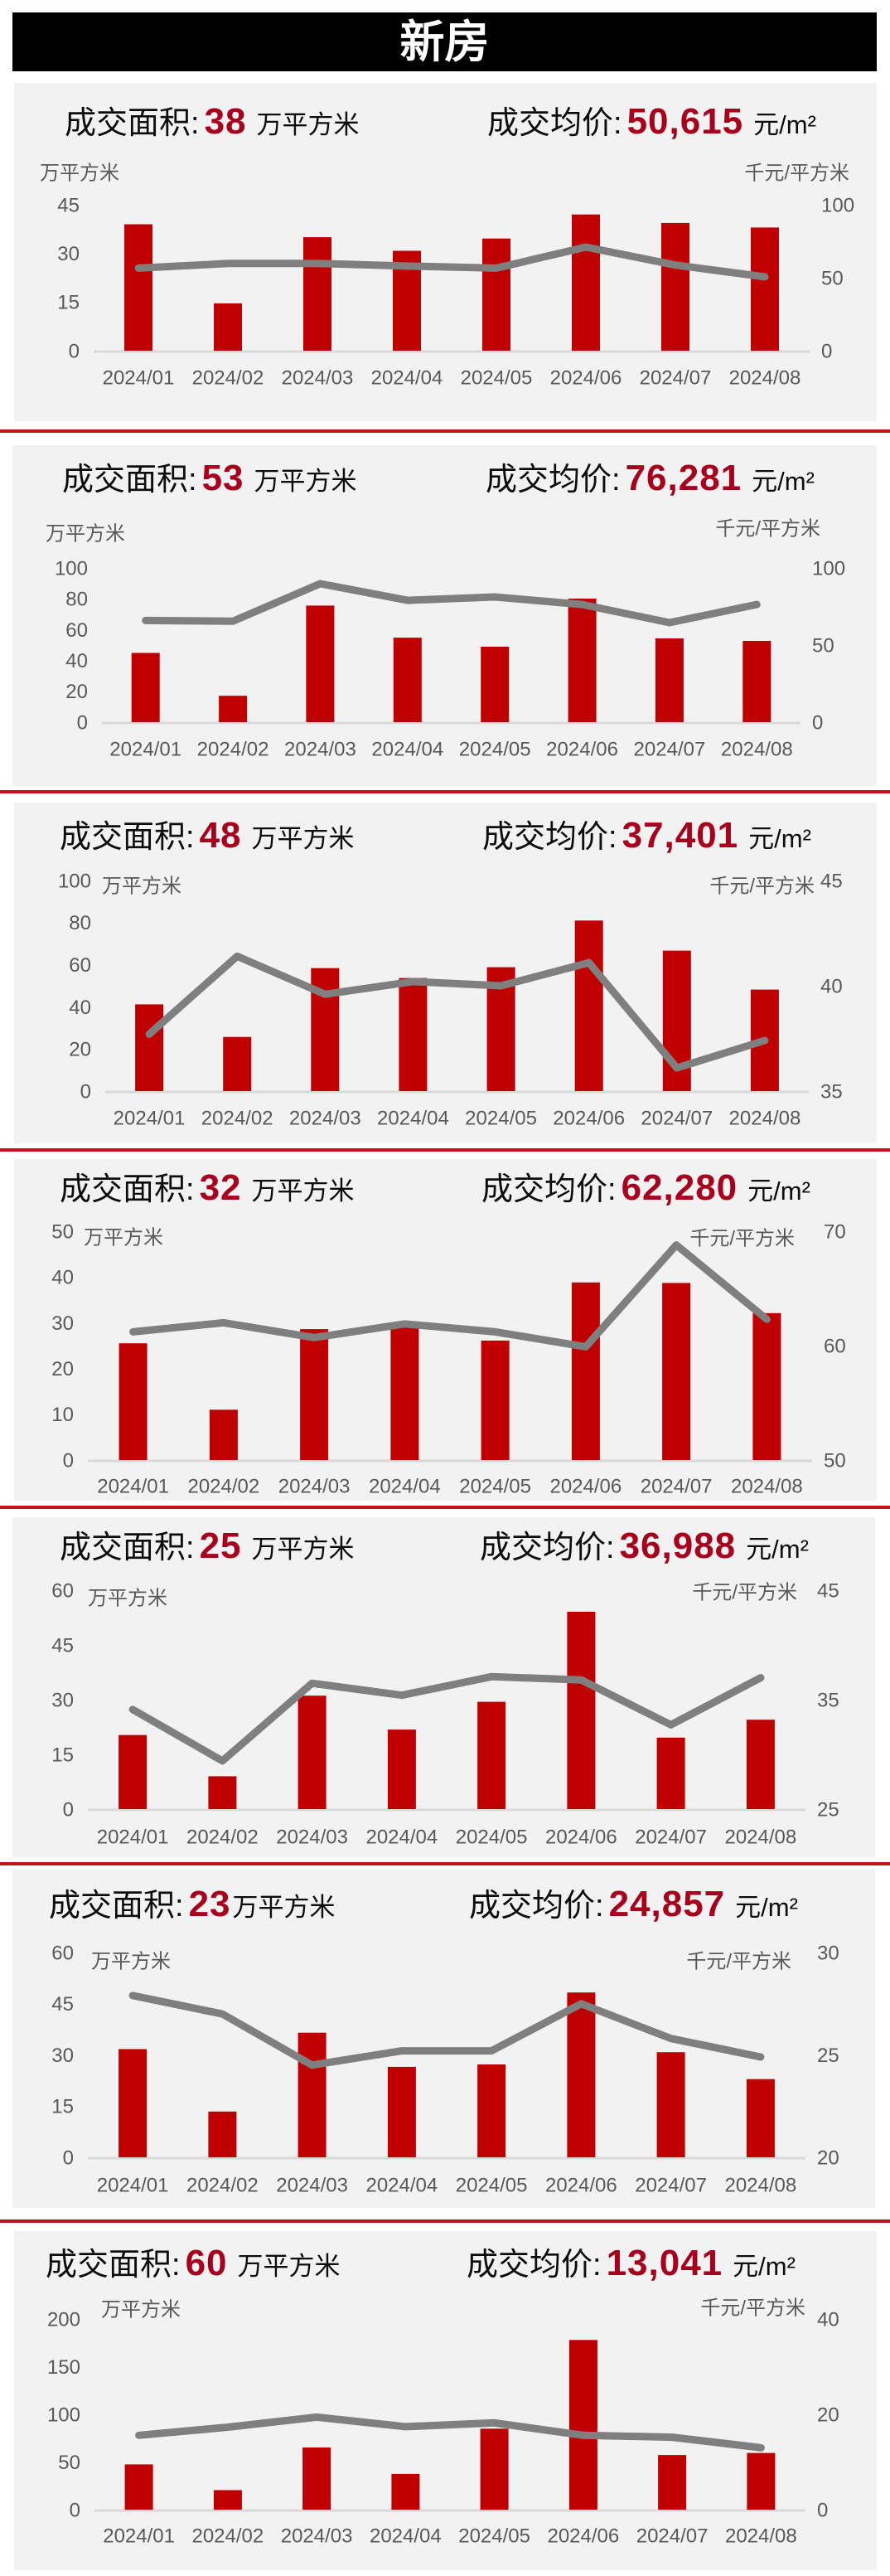 The height and width of the screenshot is (2576, 890). I want to click on right-axis-tick: 40, so click(828, 2319).